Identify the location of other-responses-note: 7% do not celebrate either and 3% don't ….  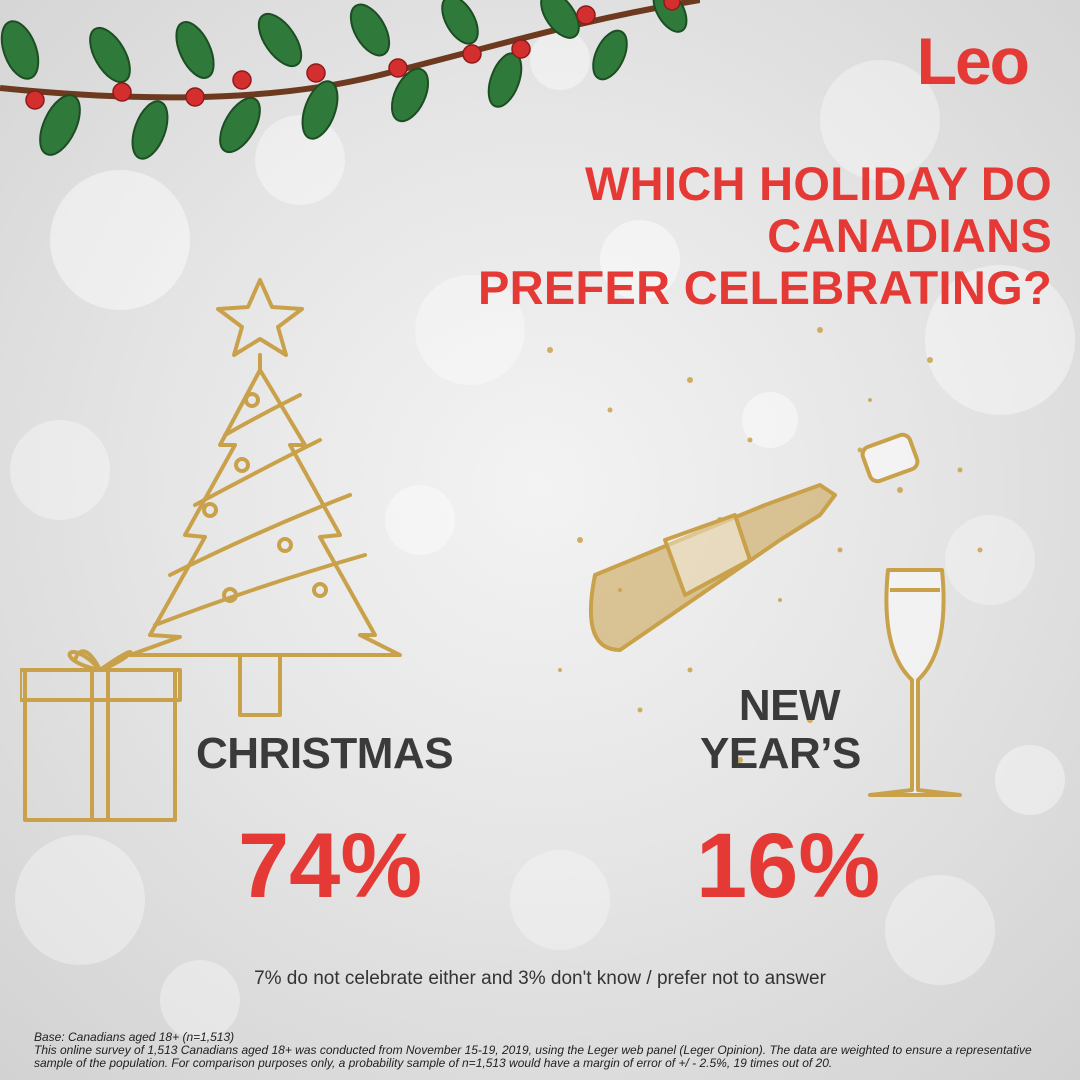
(540, 978).